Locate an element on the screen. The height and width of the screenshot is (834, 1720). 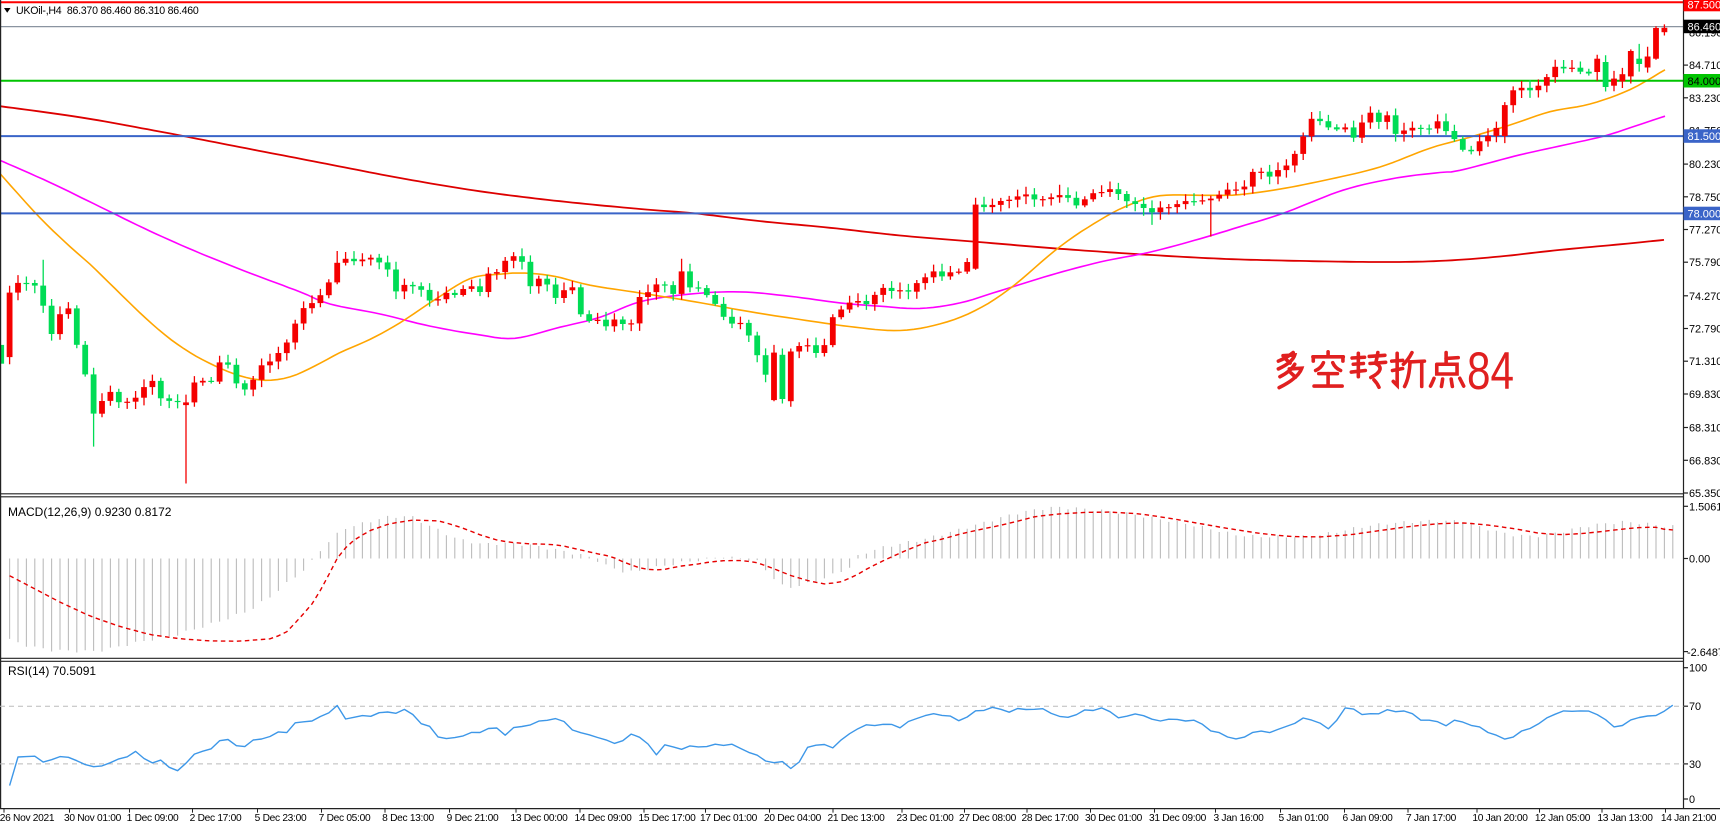
svg-text: 71.310 is located at coordinates (1704, 362).